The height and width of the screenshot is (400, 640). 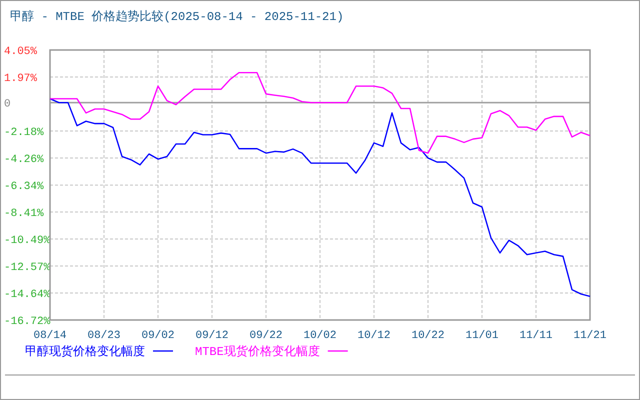 I want to click on x-tick-label: 10/22, so click(x=428, y=336).